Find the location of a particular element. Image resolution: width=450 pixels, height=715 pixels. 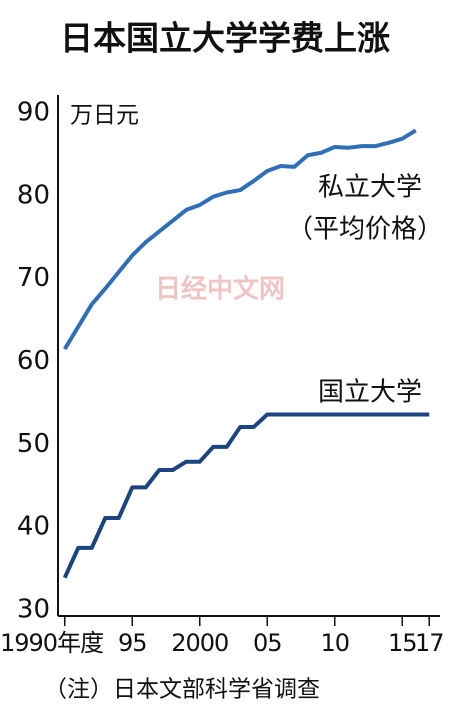

y-axis-unit: 万日元 is located at coordinates (104, 116).